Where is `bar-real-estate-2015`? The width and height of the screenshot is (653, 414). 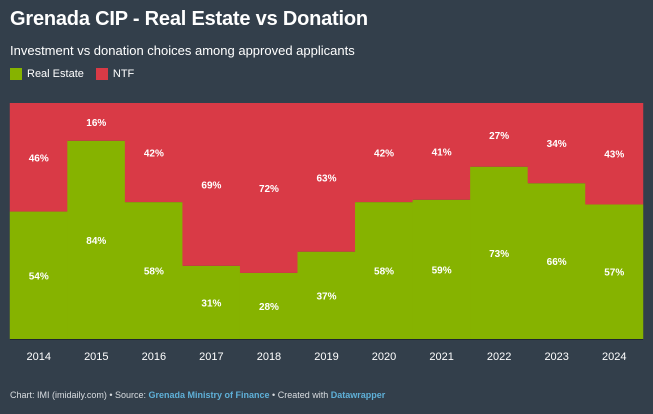 bar-real-estate-2015 is located at coordinates (96, 239).